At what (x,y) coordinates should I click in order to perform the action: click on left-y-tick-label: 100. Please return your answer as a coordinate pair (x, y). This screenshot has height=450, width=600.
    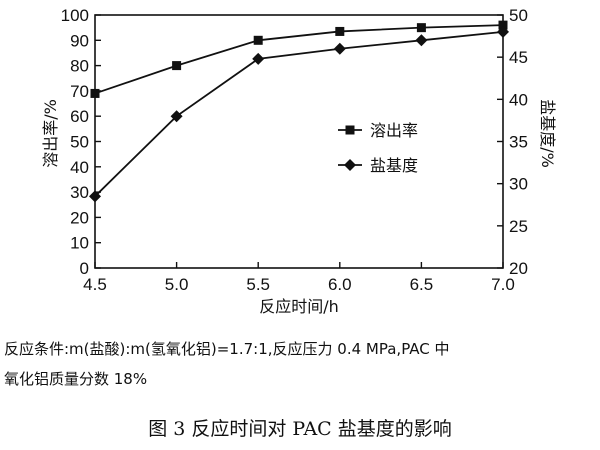
    Looking at the image, I should click on (75, 15).